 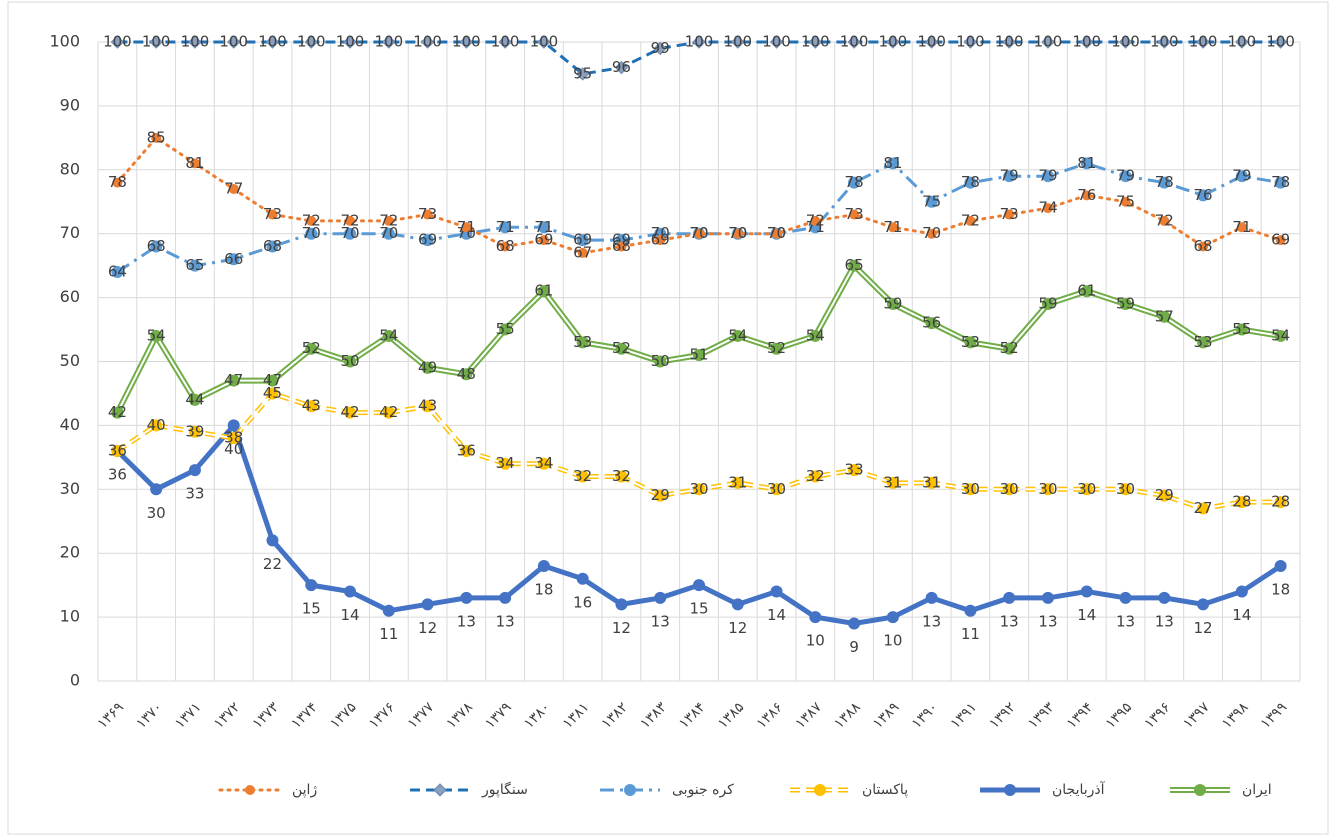 I want to click on y-tick-label: 90, so click(x=70, y=104).